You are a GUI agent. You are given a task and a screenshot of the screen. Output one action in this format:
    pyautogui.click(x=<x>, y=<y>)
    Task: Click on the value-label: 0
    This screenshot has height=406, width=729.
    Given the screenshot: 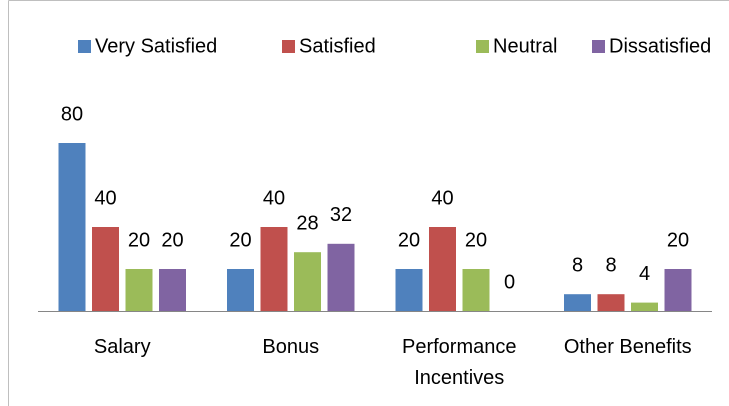 What is the action you would take?
    pyautogui.click(x=509, y=282)
    